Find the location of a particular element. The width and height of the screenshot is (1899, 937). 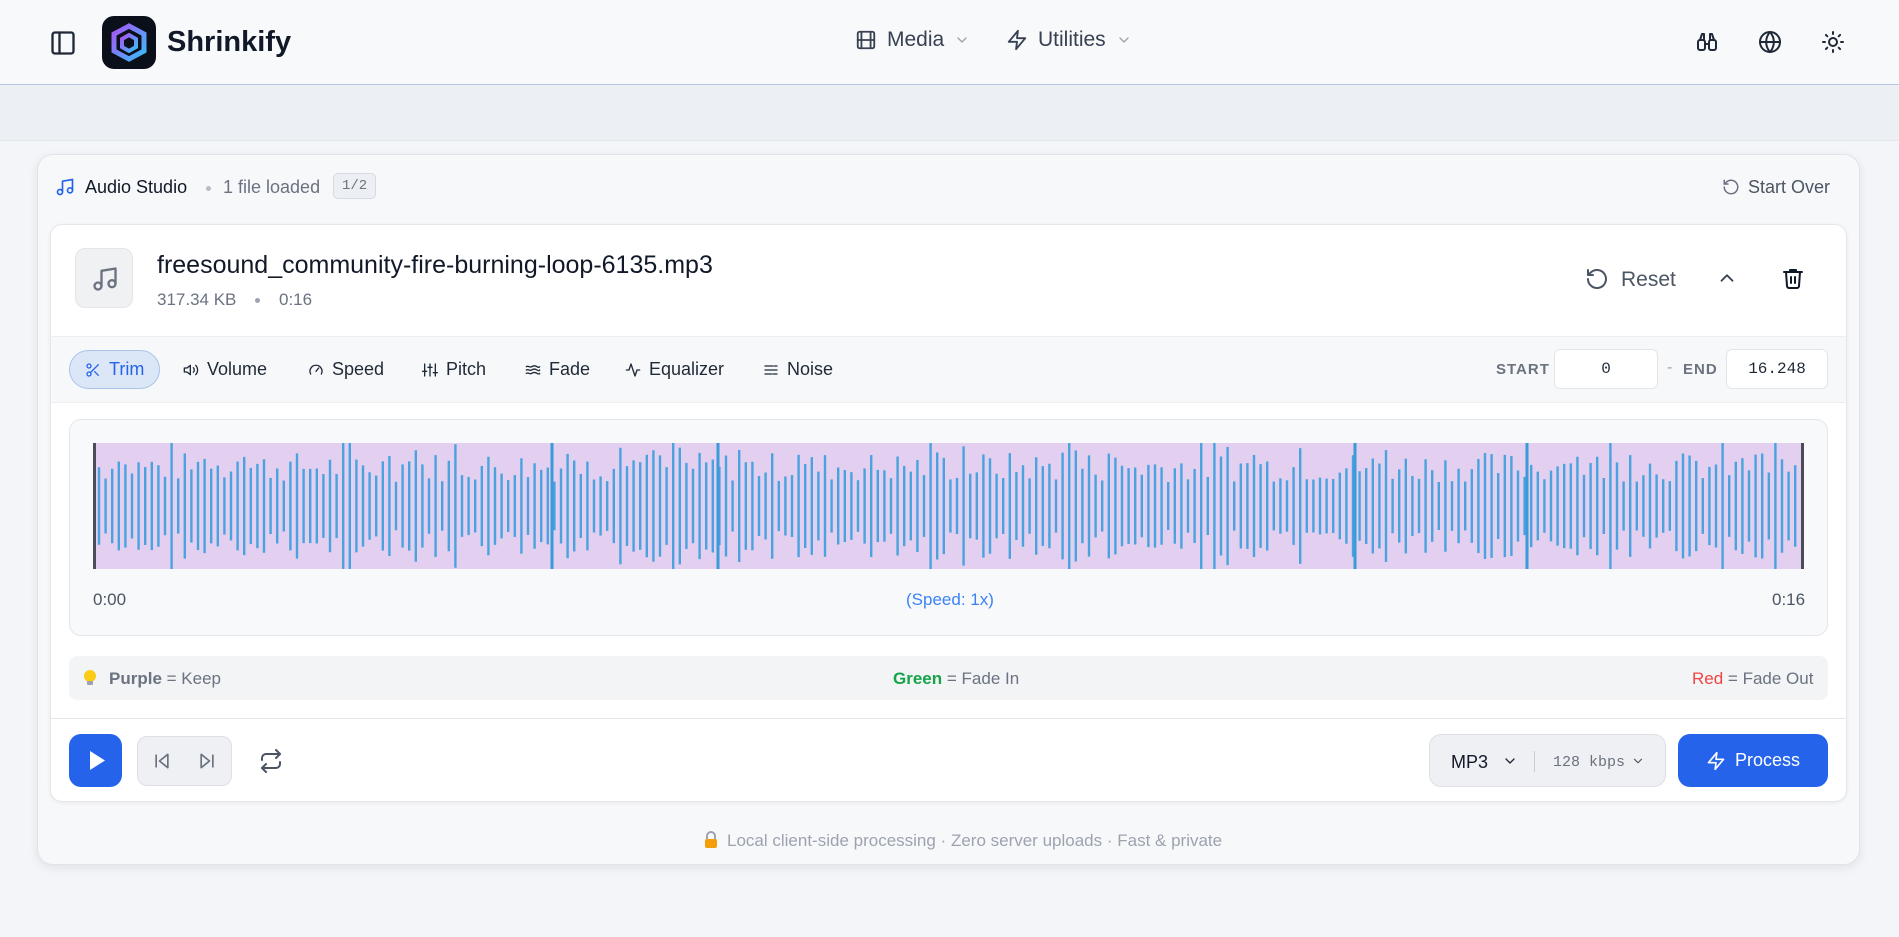

play-button is located at coordinates (95, 760).